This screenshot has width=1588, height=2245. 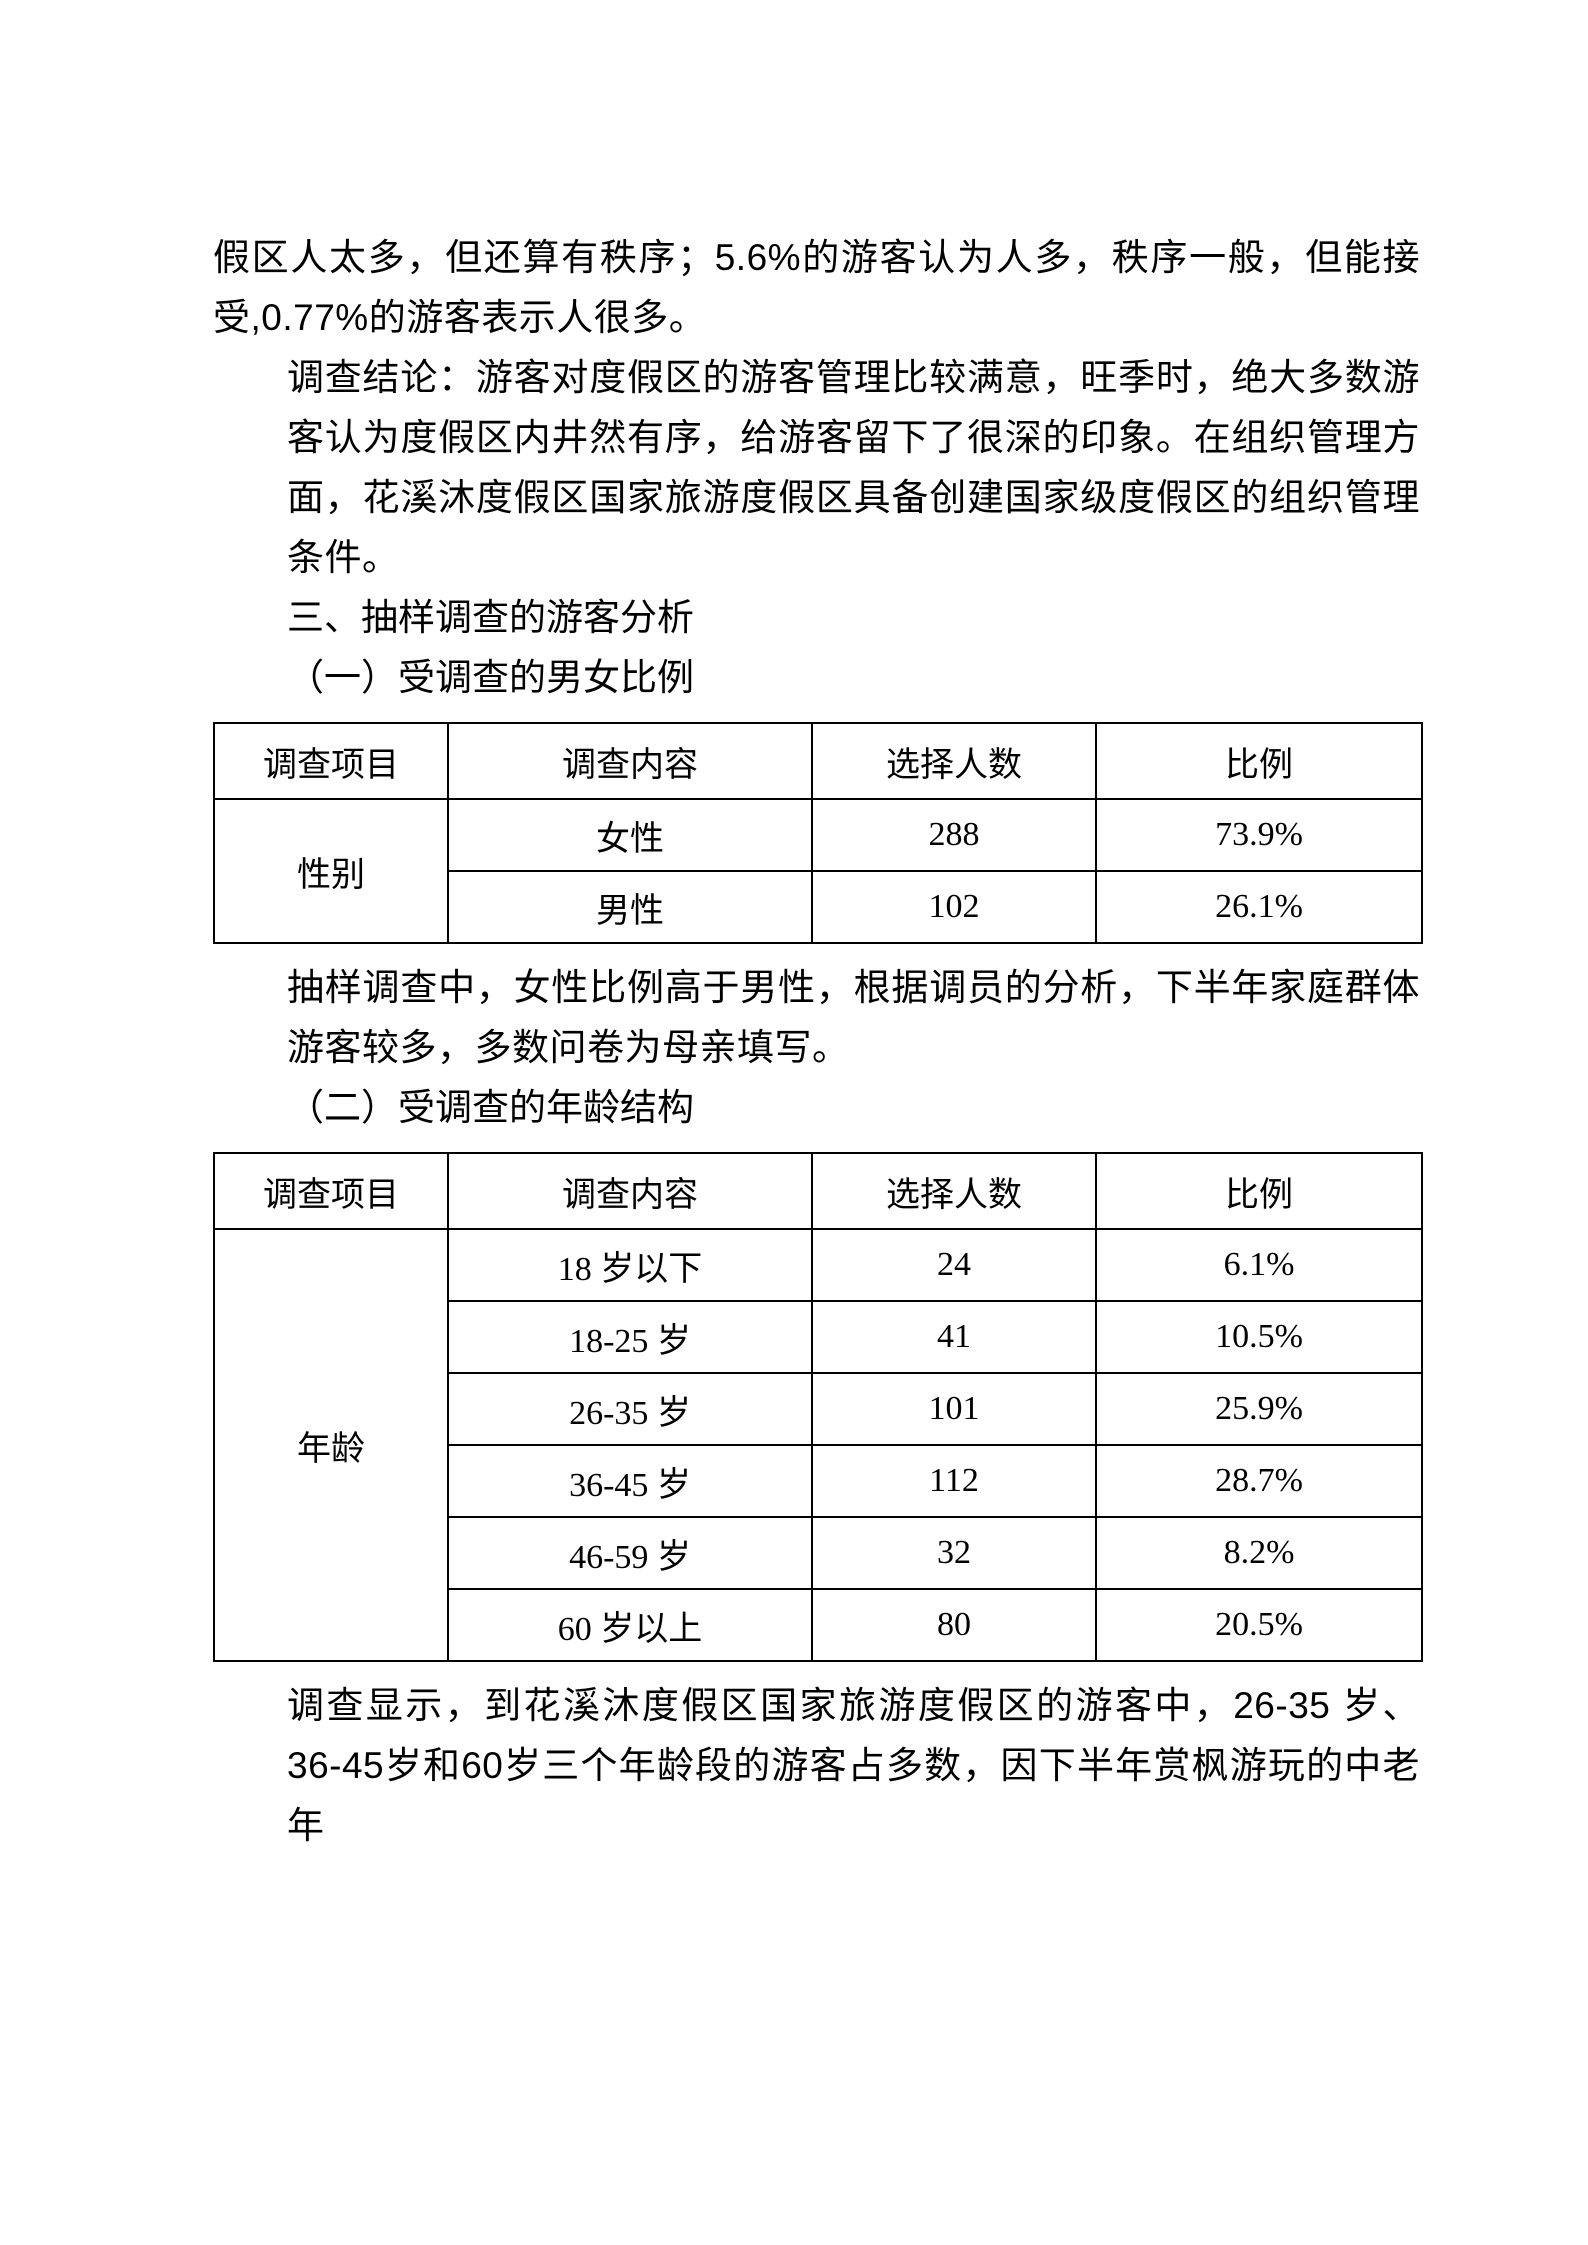 I want to click on table-row: 男性 102 26.1%, so click(x=818, y=907).